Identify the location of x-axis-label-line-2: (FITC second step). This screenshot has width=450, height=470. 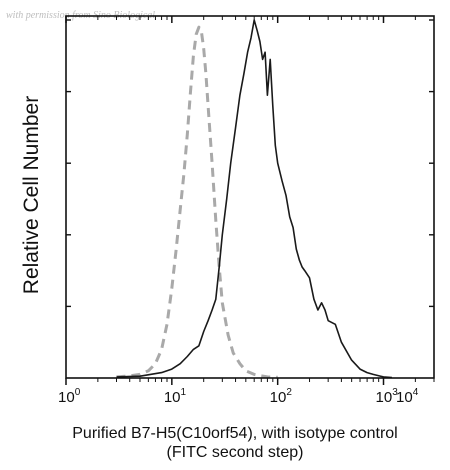
(235, 452).